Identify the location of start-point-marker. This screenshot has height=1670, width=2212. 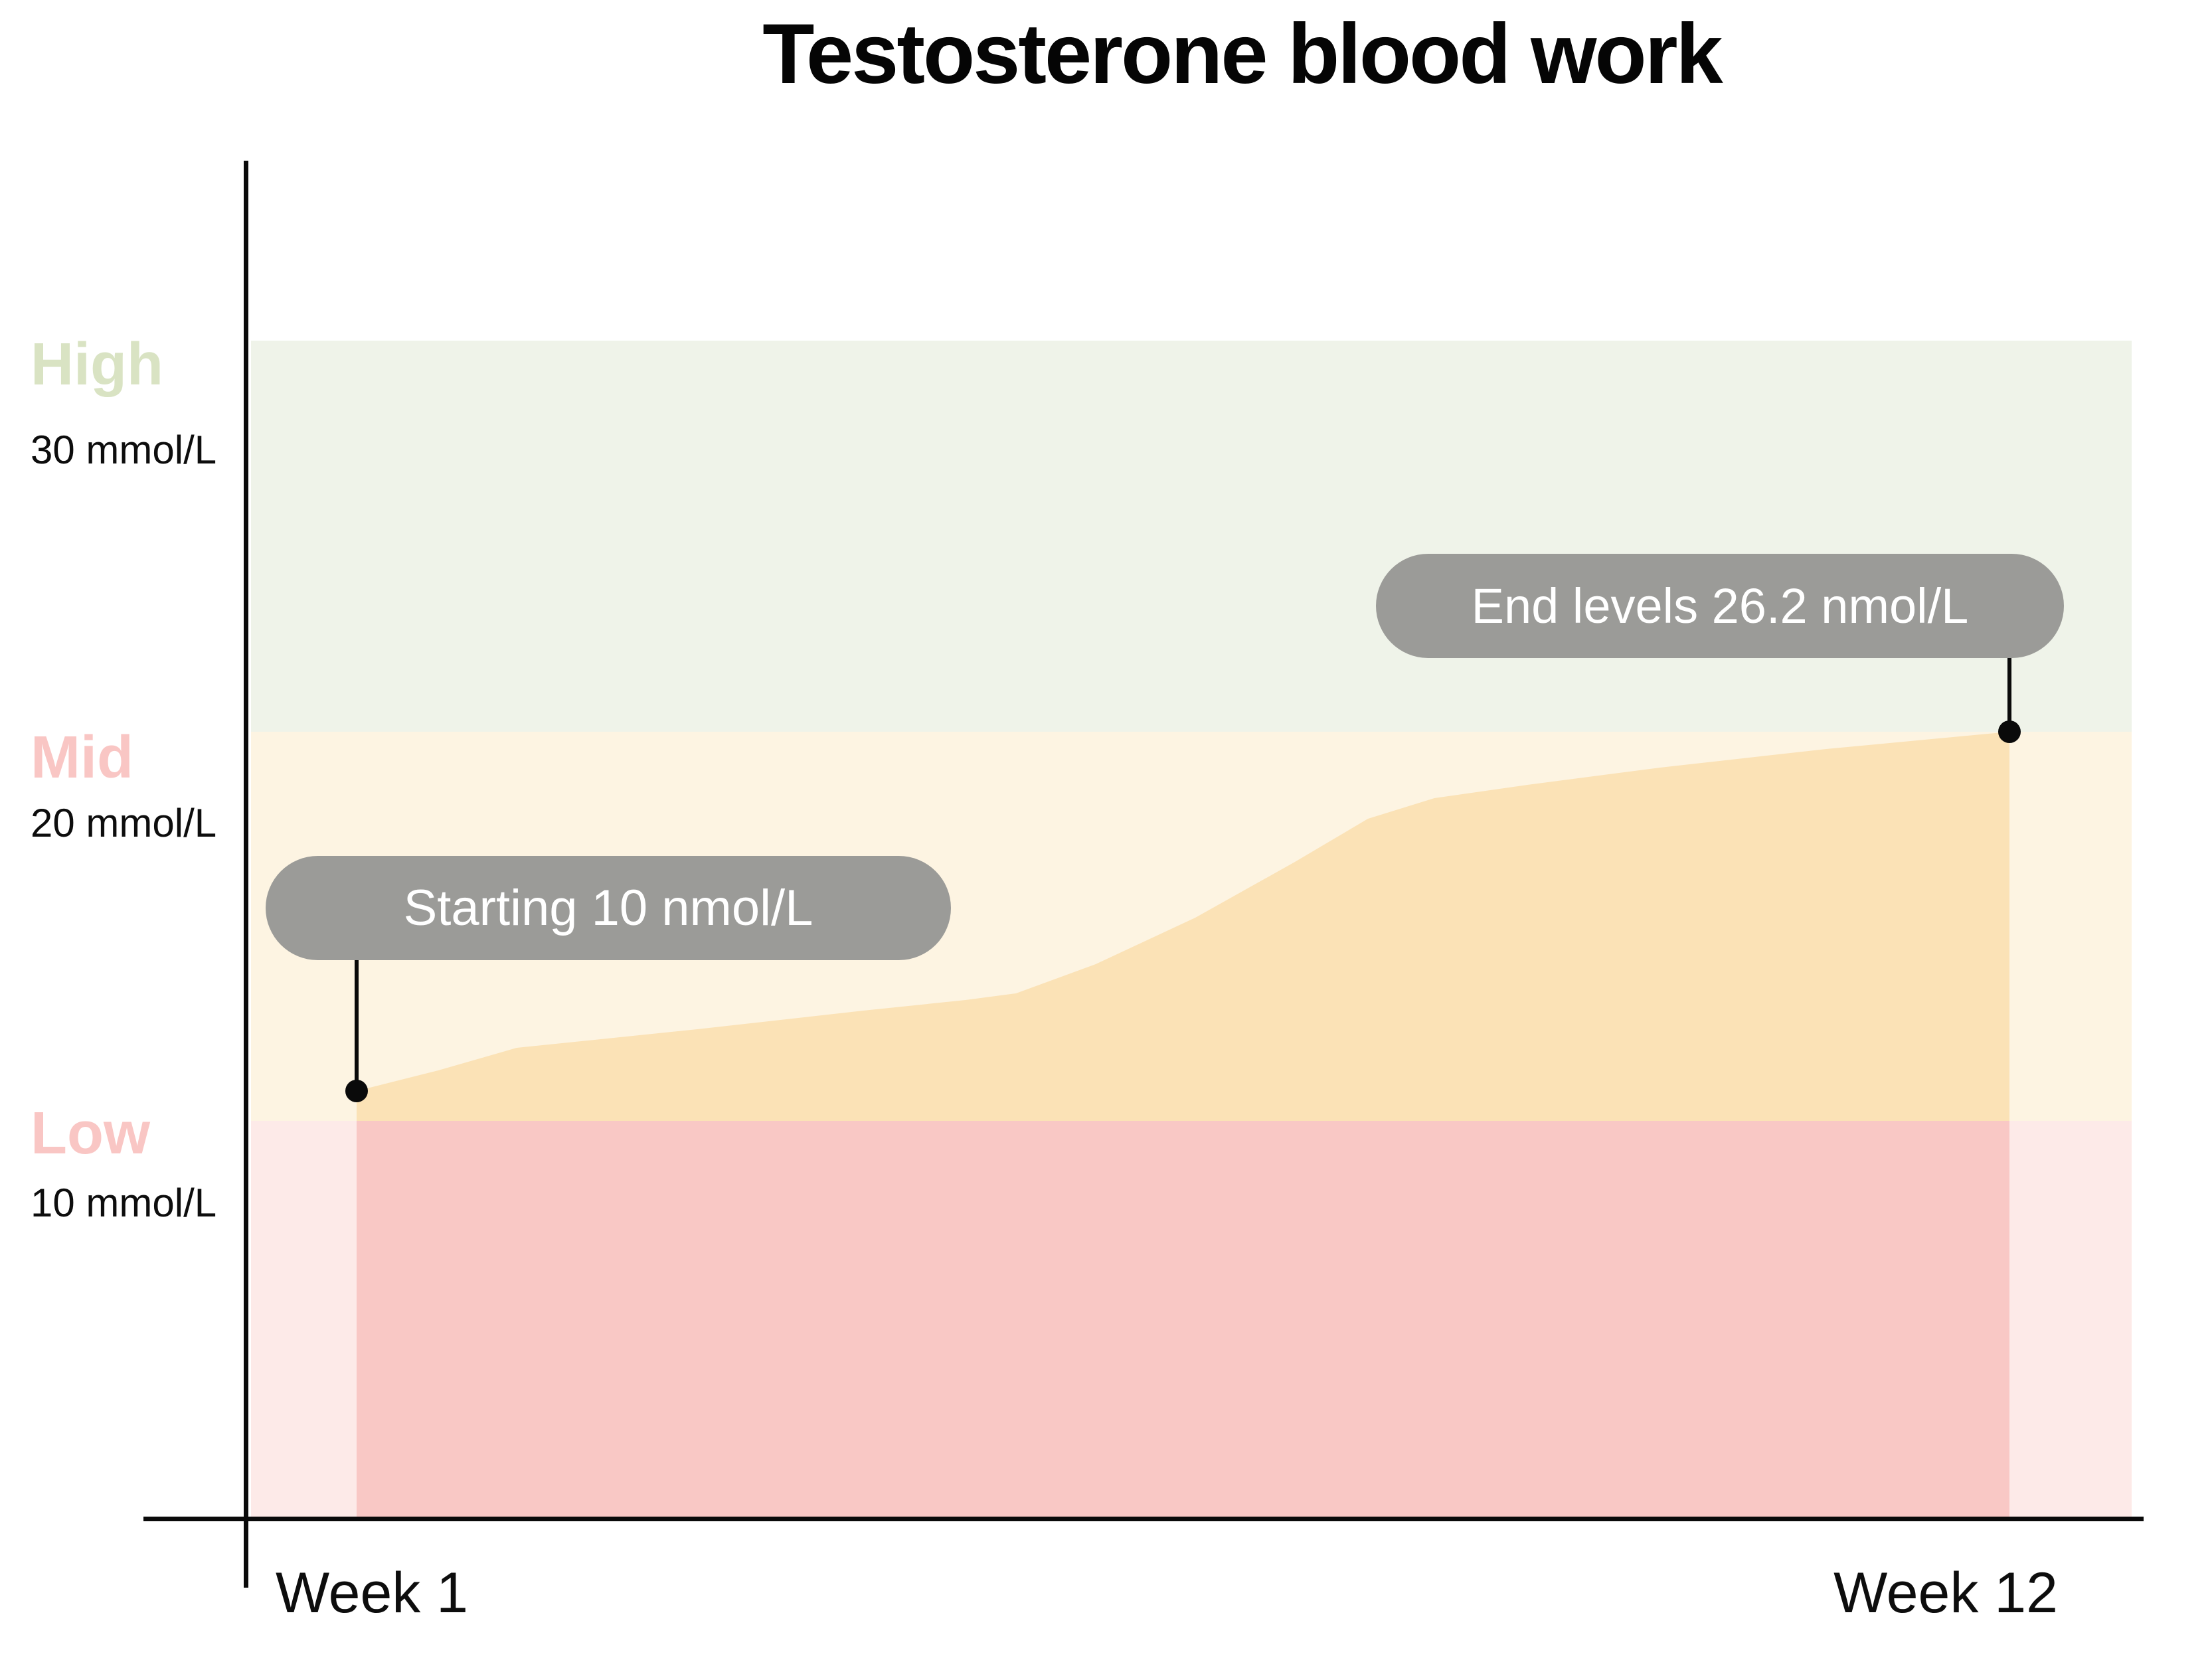
(356, 1091).